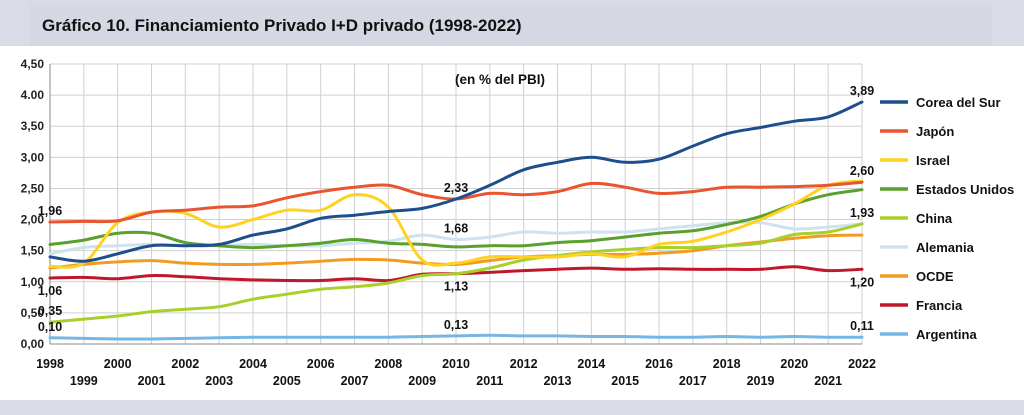 The image size is (1024, 415). I want to click on x-tick-label: 2010, so click(456, 364).